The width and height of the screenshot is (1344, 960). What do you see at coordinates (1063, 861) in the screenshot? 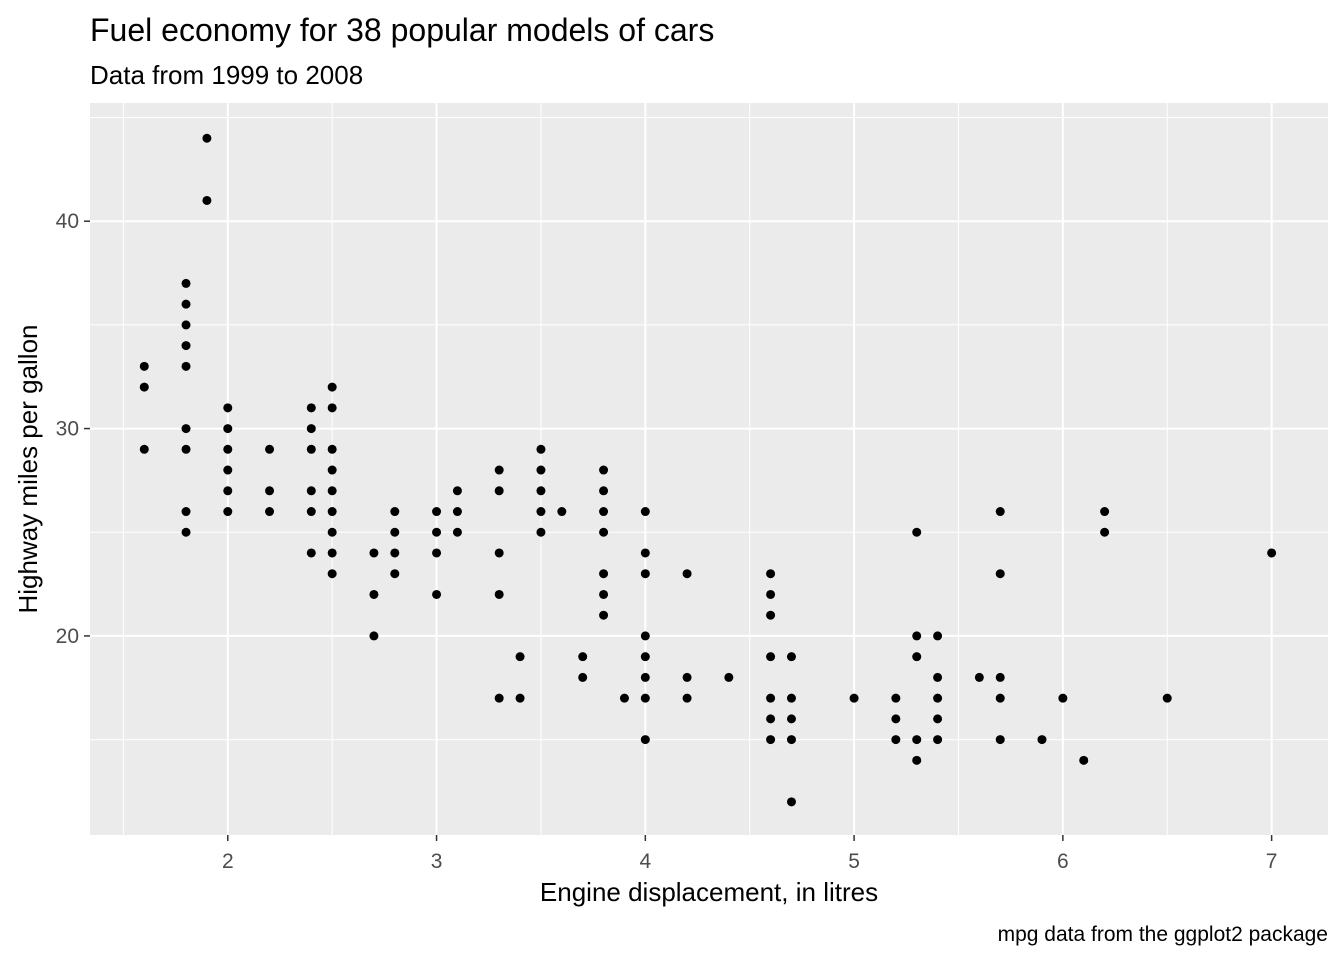
I see `x-tick-label: 6` at bounding box center [1063, 861].